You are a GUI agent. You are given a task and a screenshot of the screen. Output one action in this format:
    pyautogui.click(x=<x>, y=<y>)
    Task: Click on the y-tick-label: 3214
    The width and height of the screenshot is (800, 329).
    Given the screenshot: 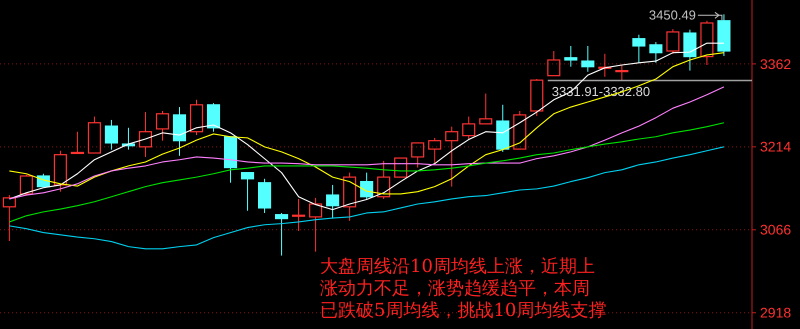 What is the action you would take?
    pyautogui.click(x=776, y=146)
    